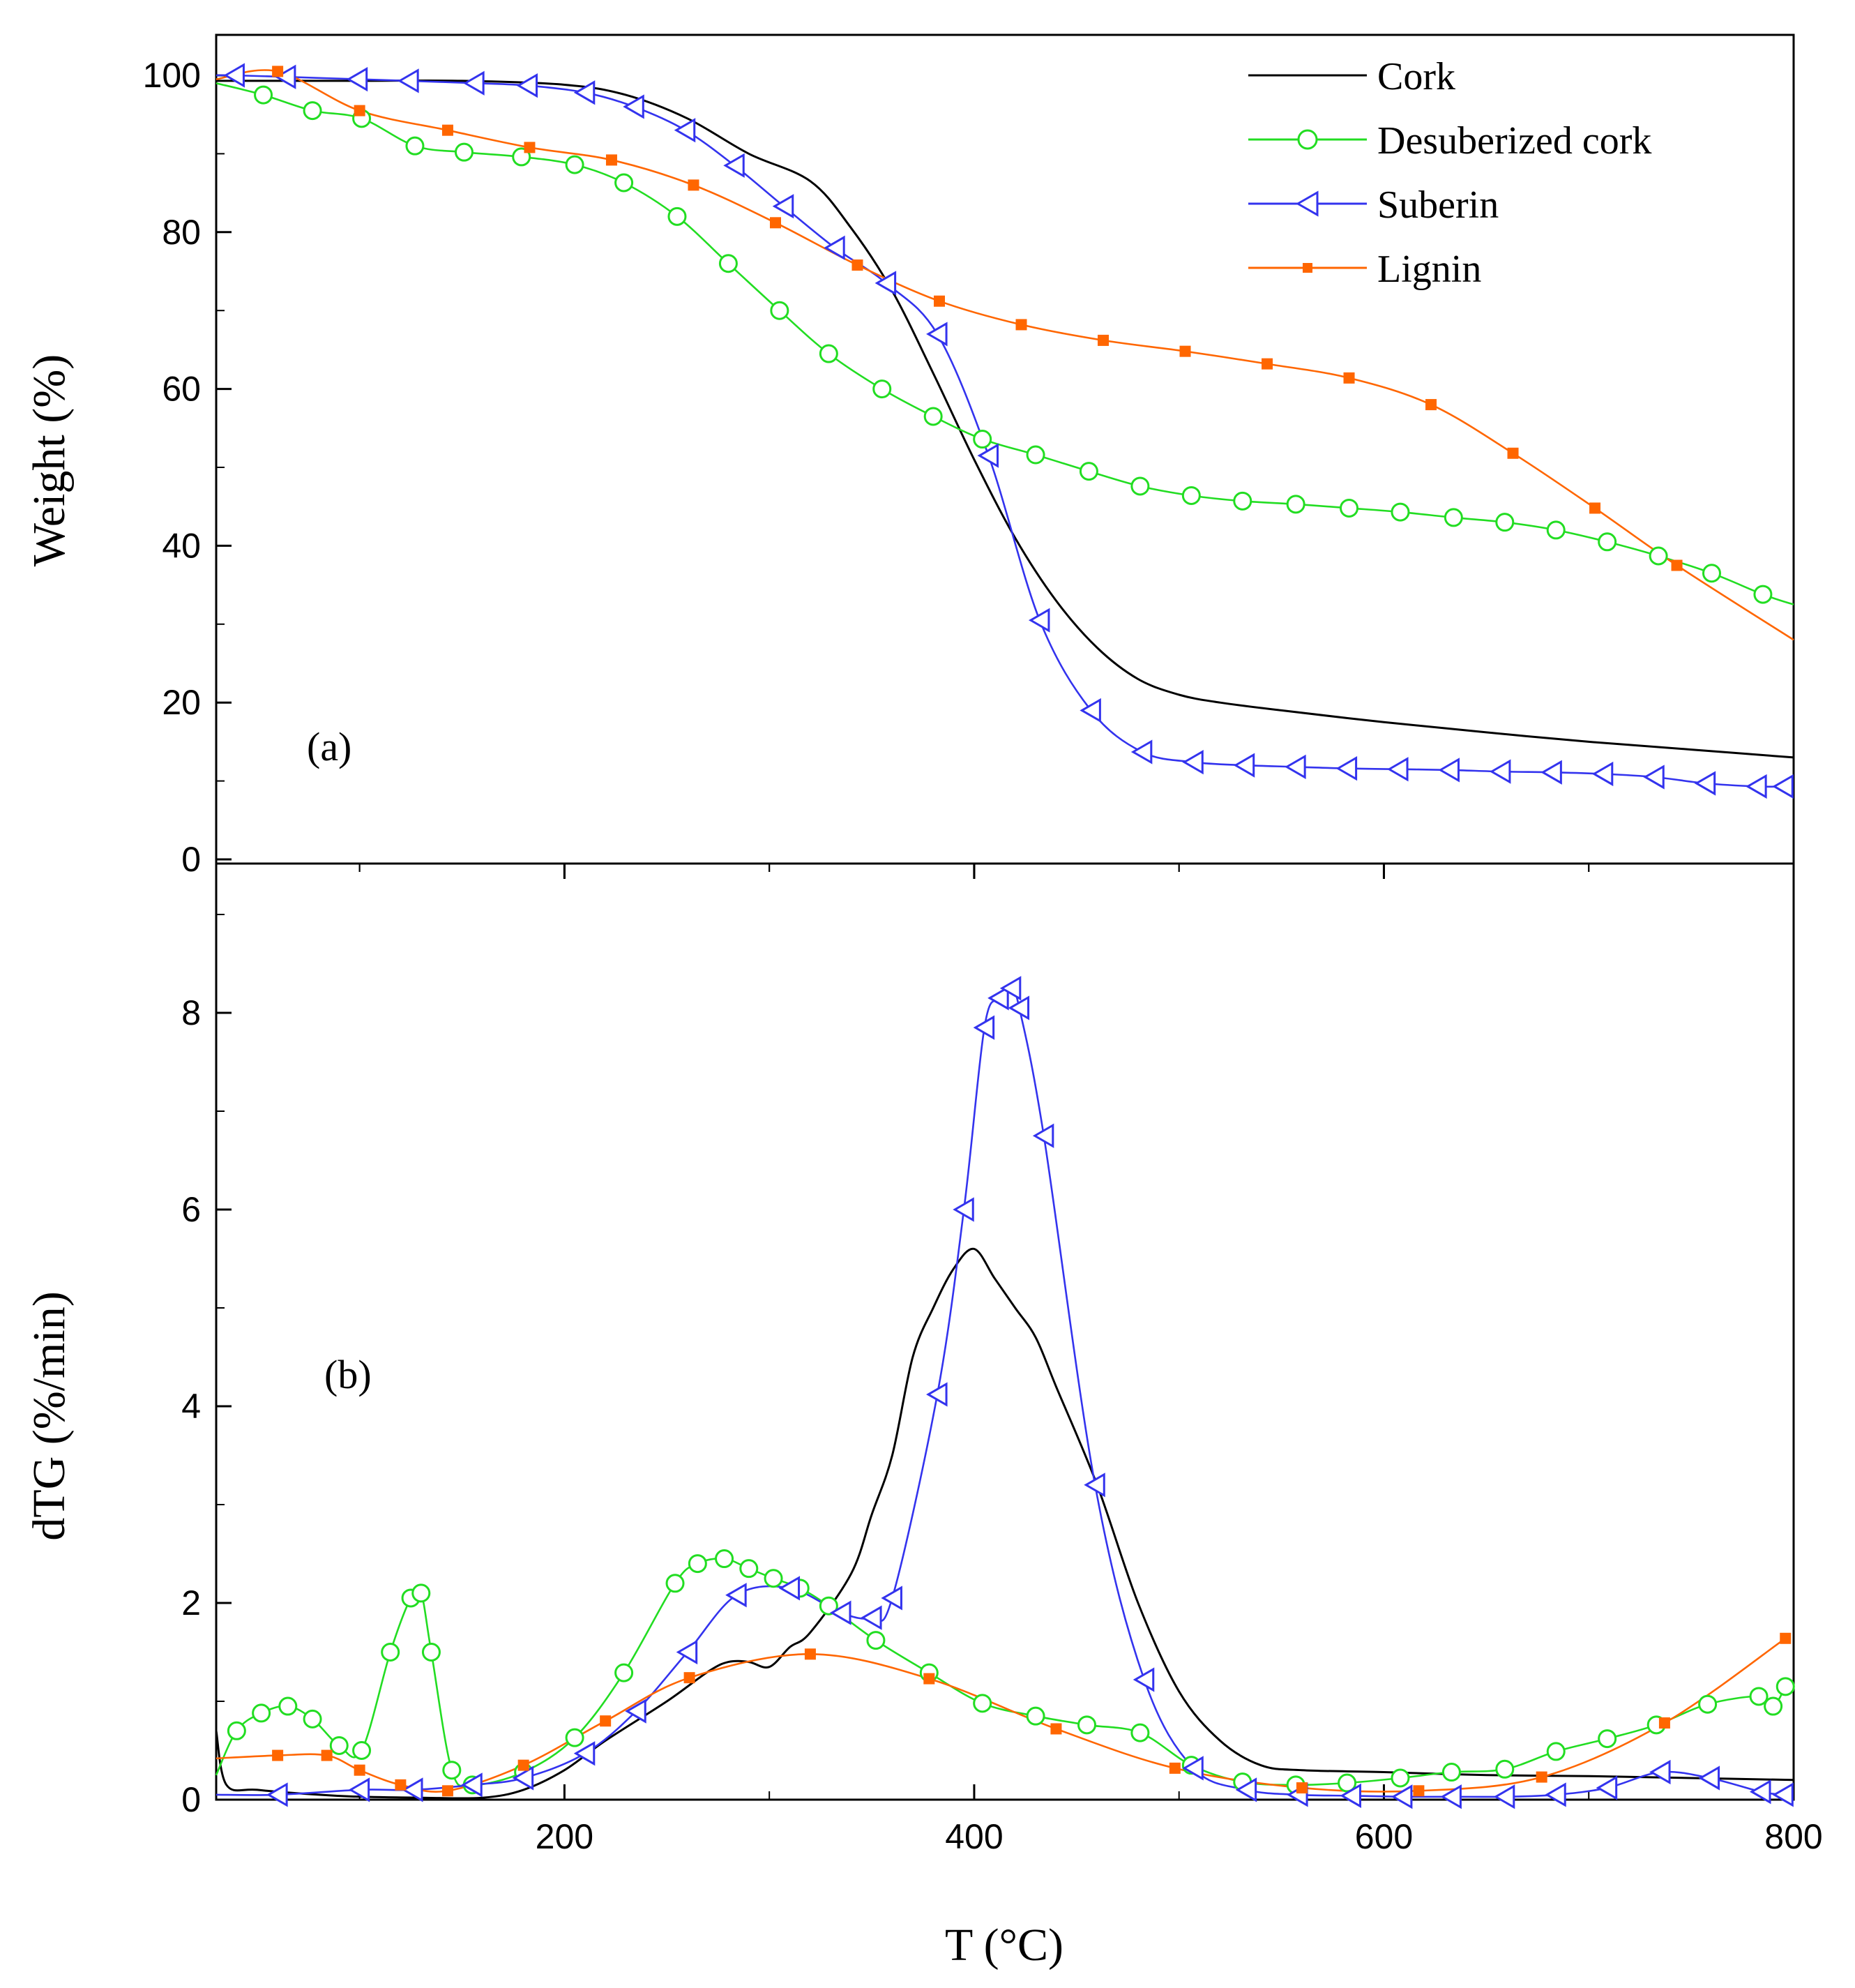 This screenshot has width=1855, height=1988. What do you see at coordinates (1307, 203) in the screenshot?
I see `legend-marker-suberin` at bounding box center [1307, 203].